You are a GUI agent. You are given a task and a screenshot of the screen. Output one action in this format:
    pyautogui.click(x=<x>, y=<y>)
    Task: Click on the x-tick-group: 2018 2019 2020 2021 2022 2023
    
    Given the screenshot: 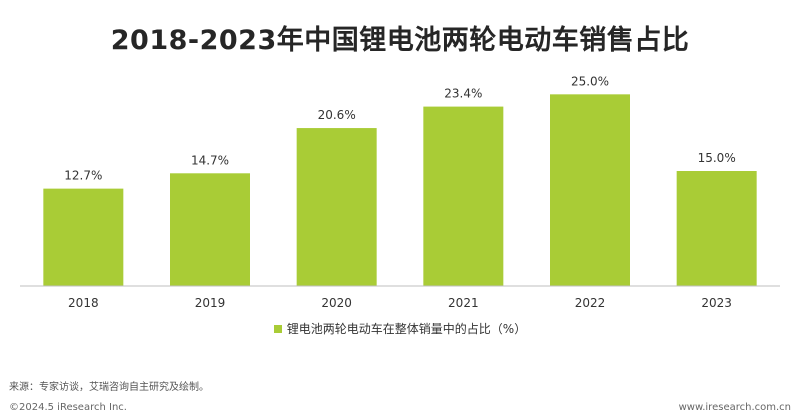 What is the action you would take?
    pyautogui.click(x=400, y=303)
    